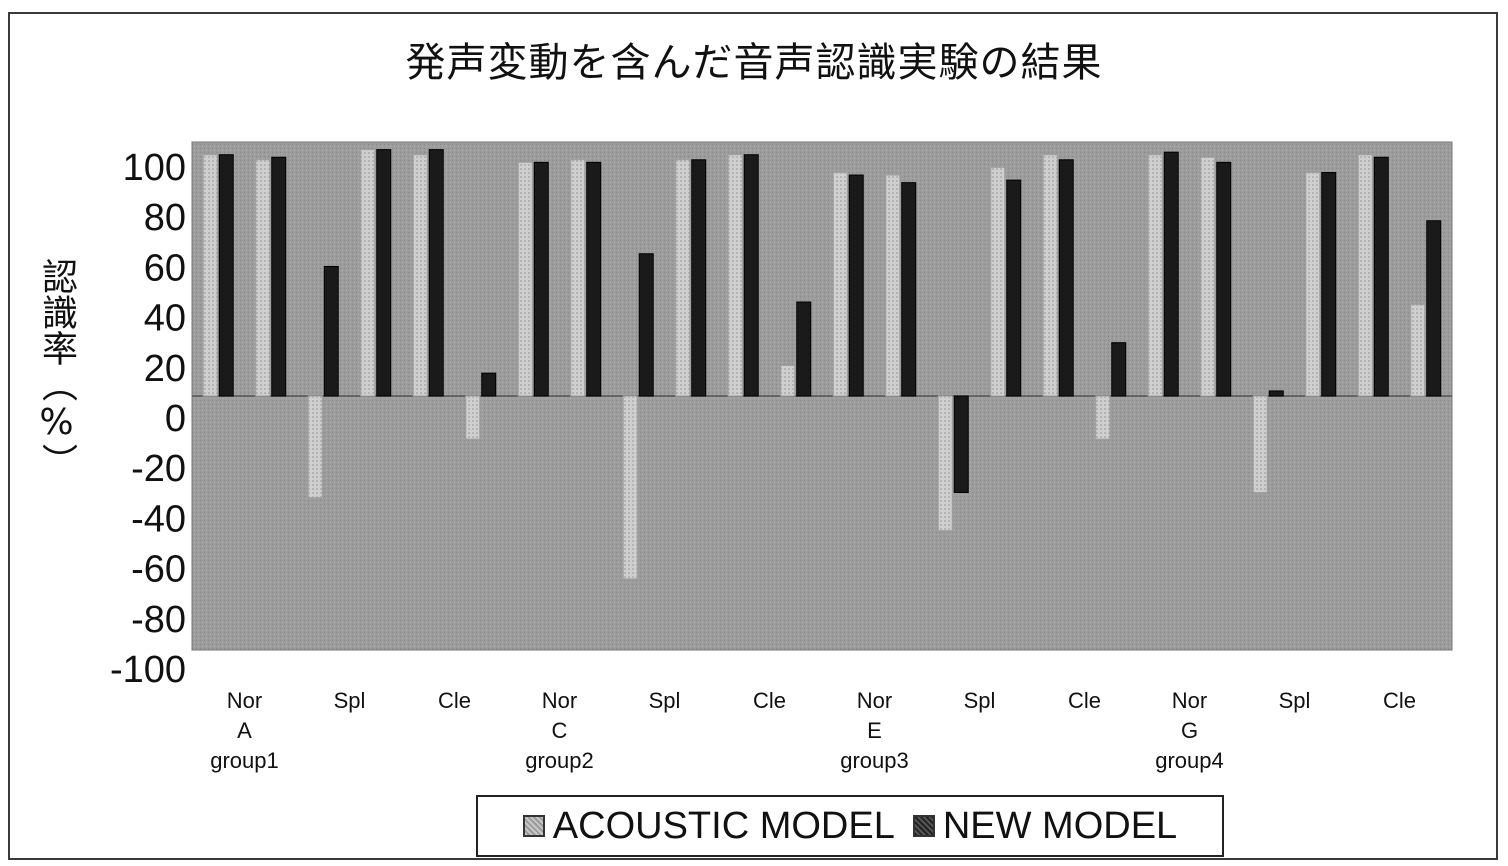  Describe the element at coordinates (559, 760) in the screenshot. I see `x-group-label: group2` at that location.